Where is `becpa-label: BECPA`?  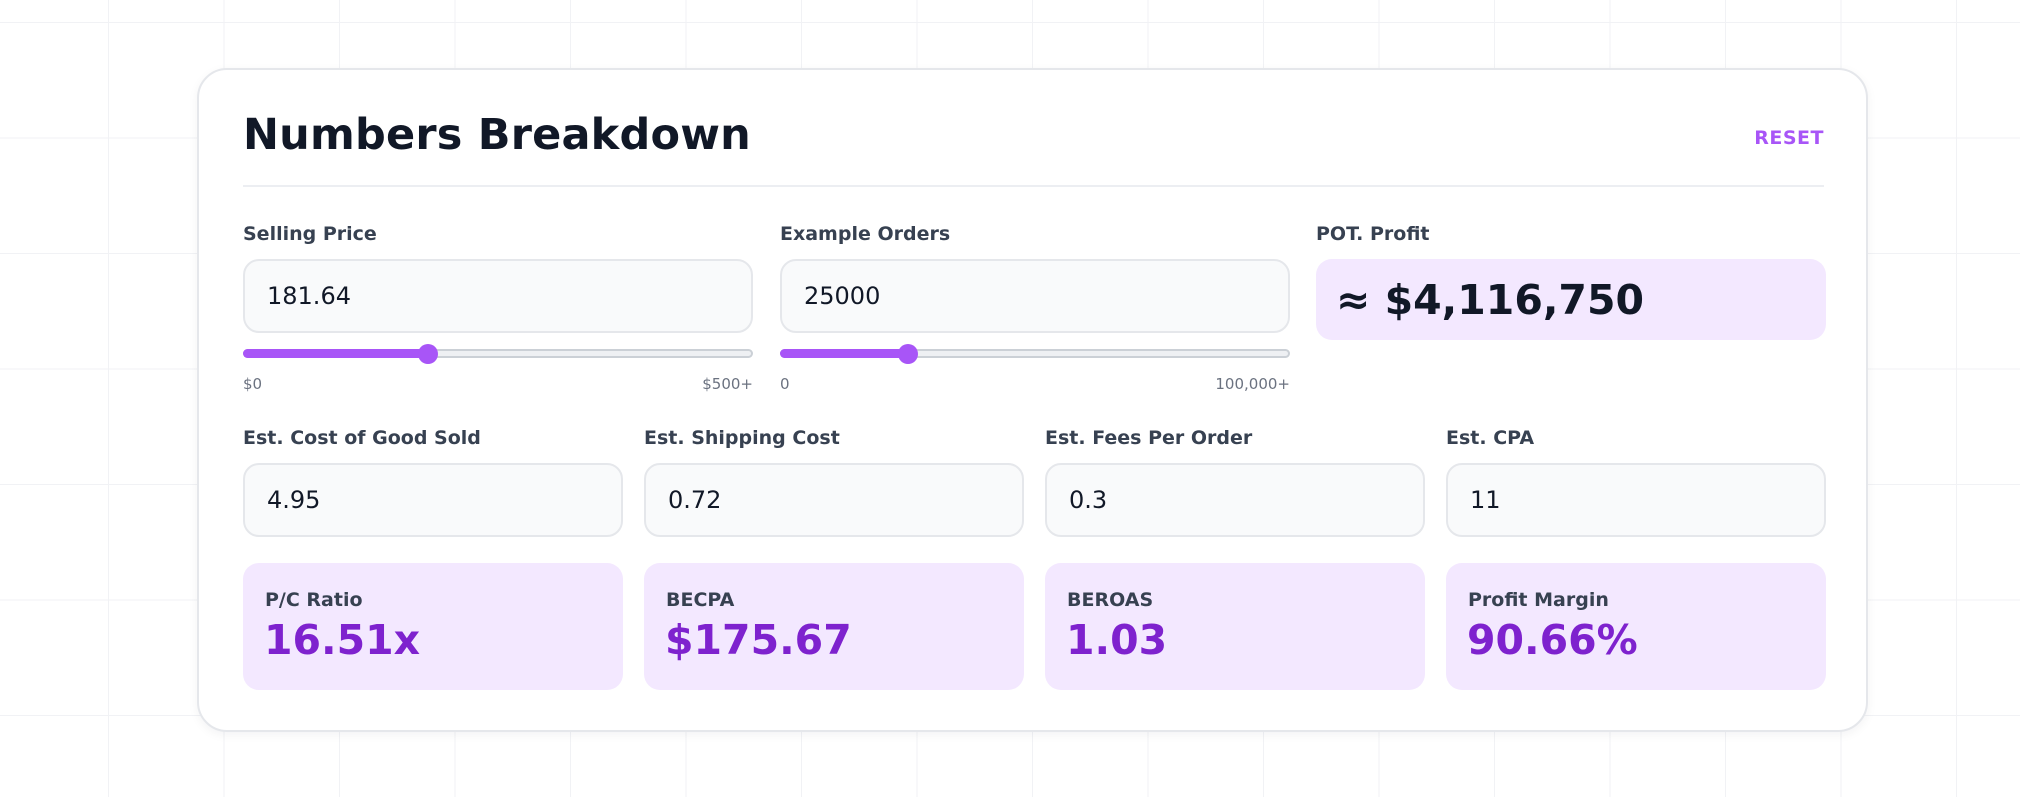 becpa-label: BECPA is located at coordinates (700, 600).